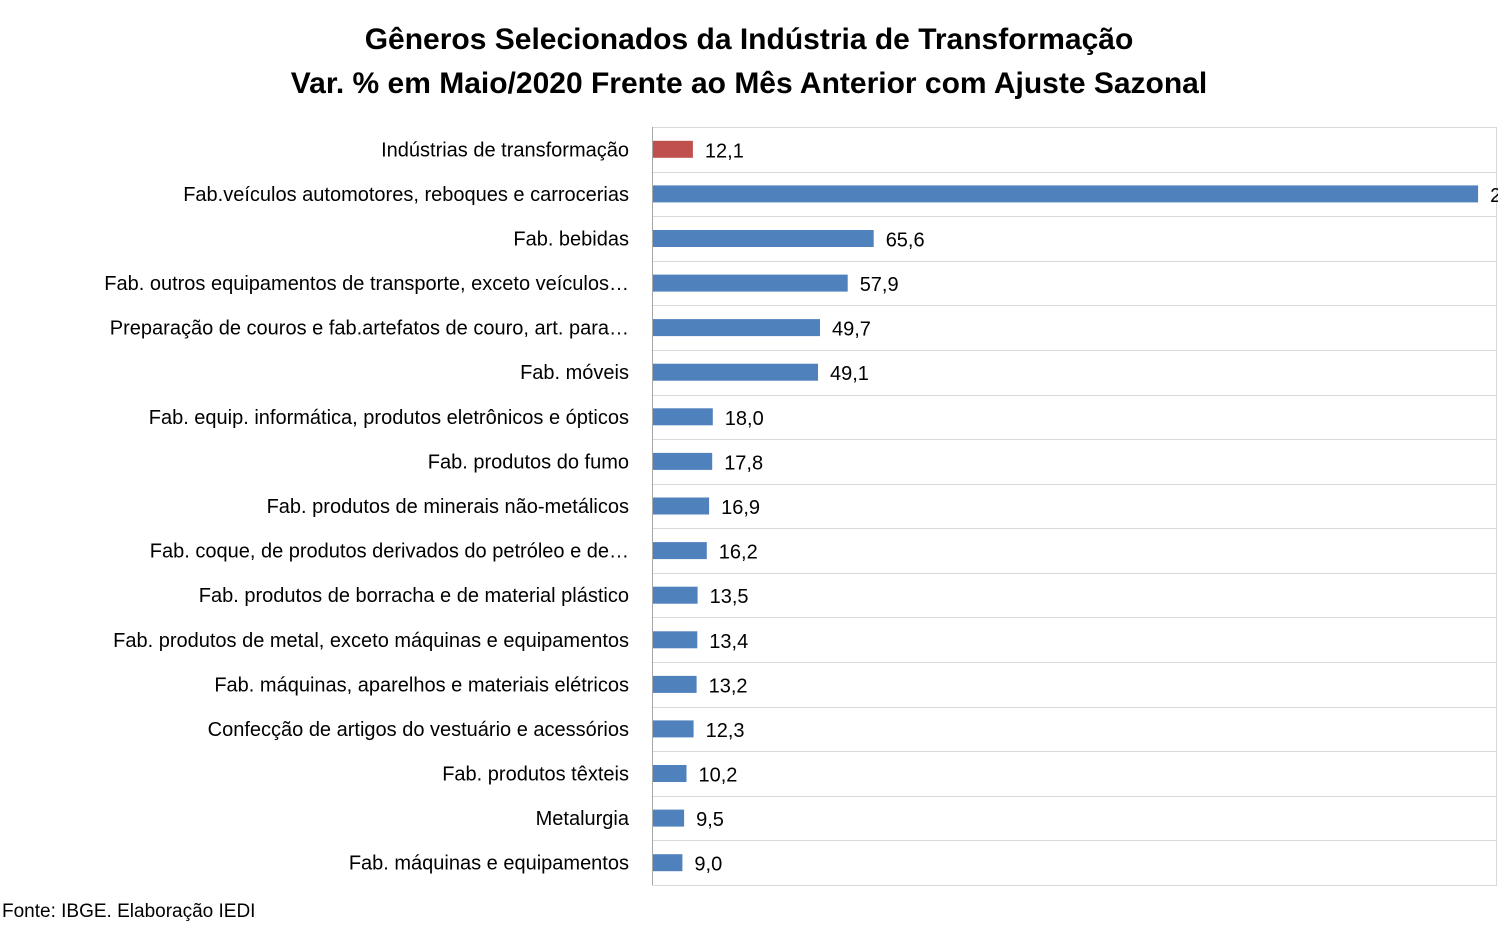 This screenshot has width=1498, height=928. Describe the element at coordinates (879, 285) in the screenshot. I see `data-label: 57,9` at that location.